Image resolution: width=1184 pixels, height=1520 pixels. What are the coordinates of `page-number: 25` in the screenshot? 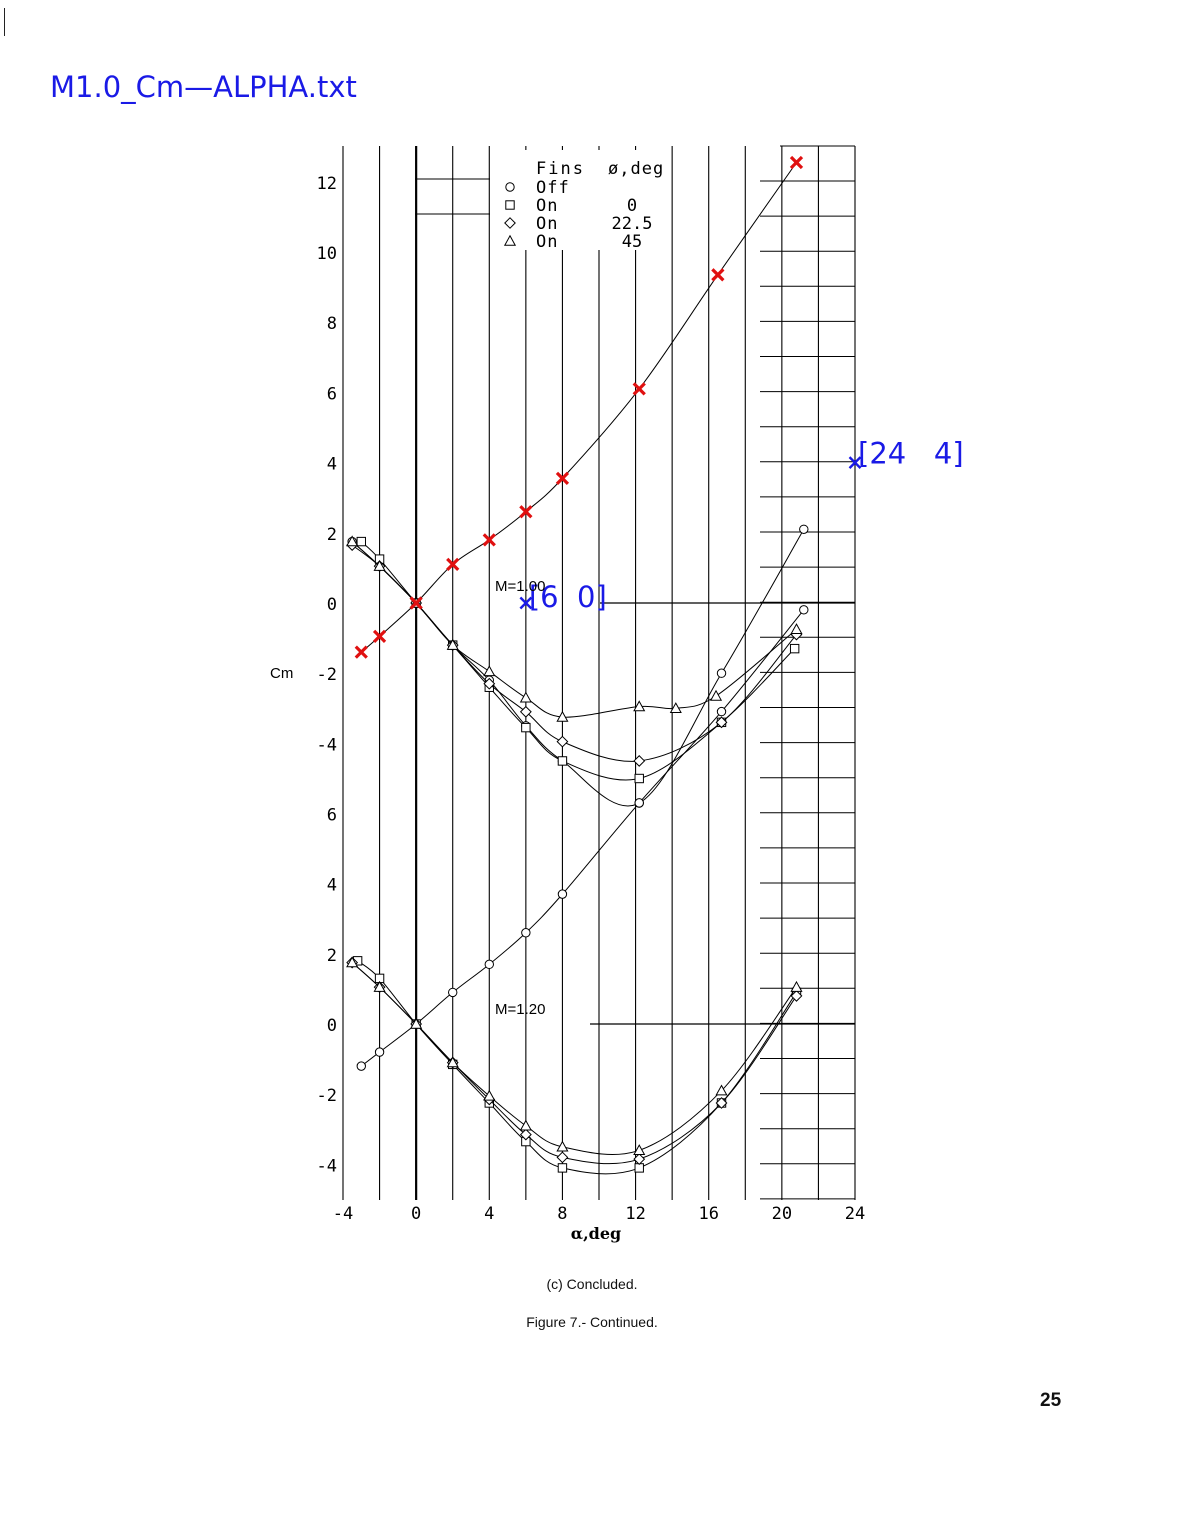 It's located at (1051, 1400).